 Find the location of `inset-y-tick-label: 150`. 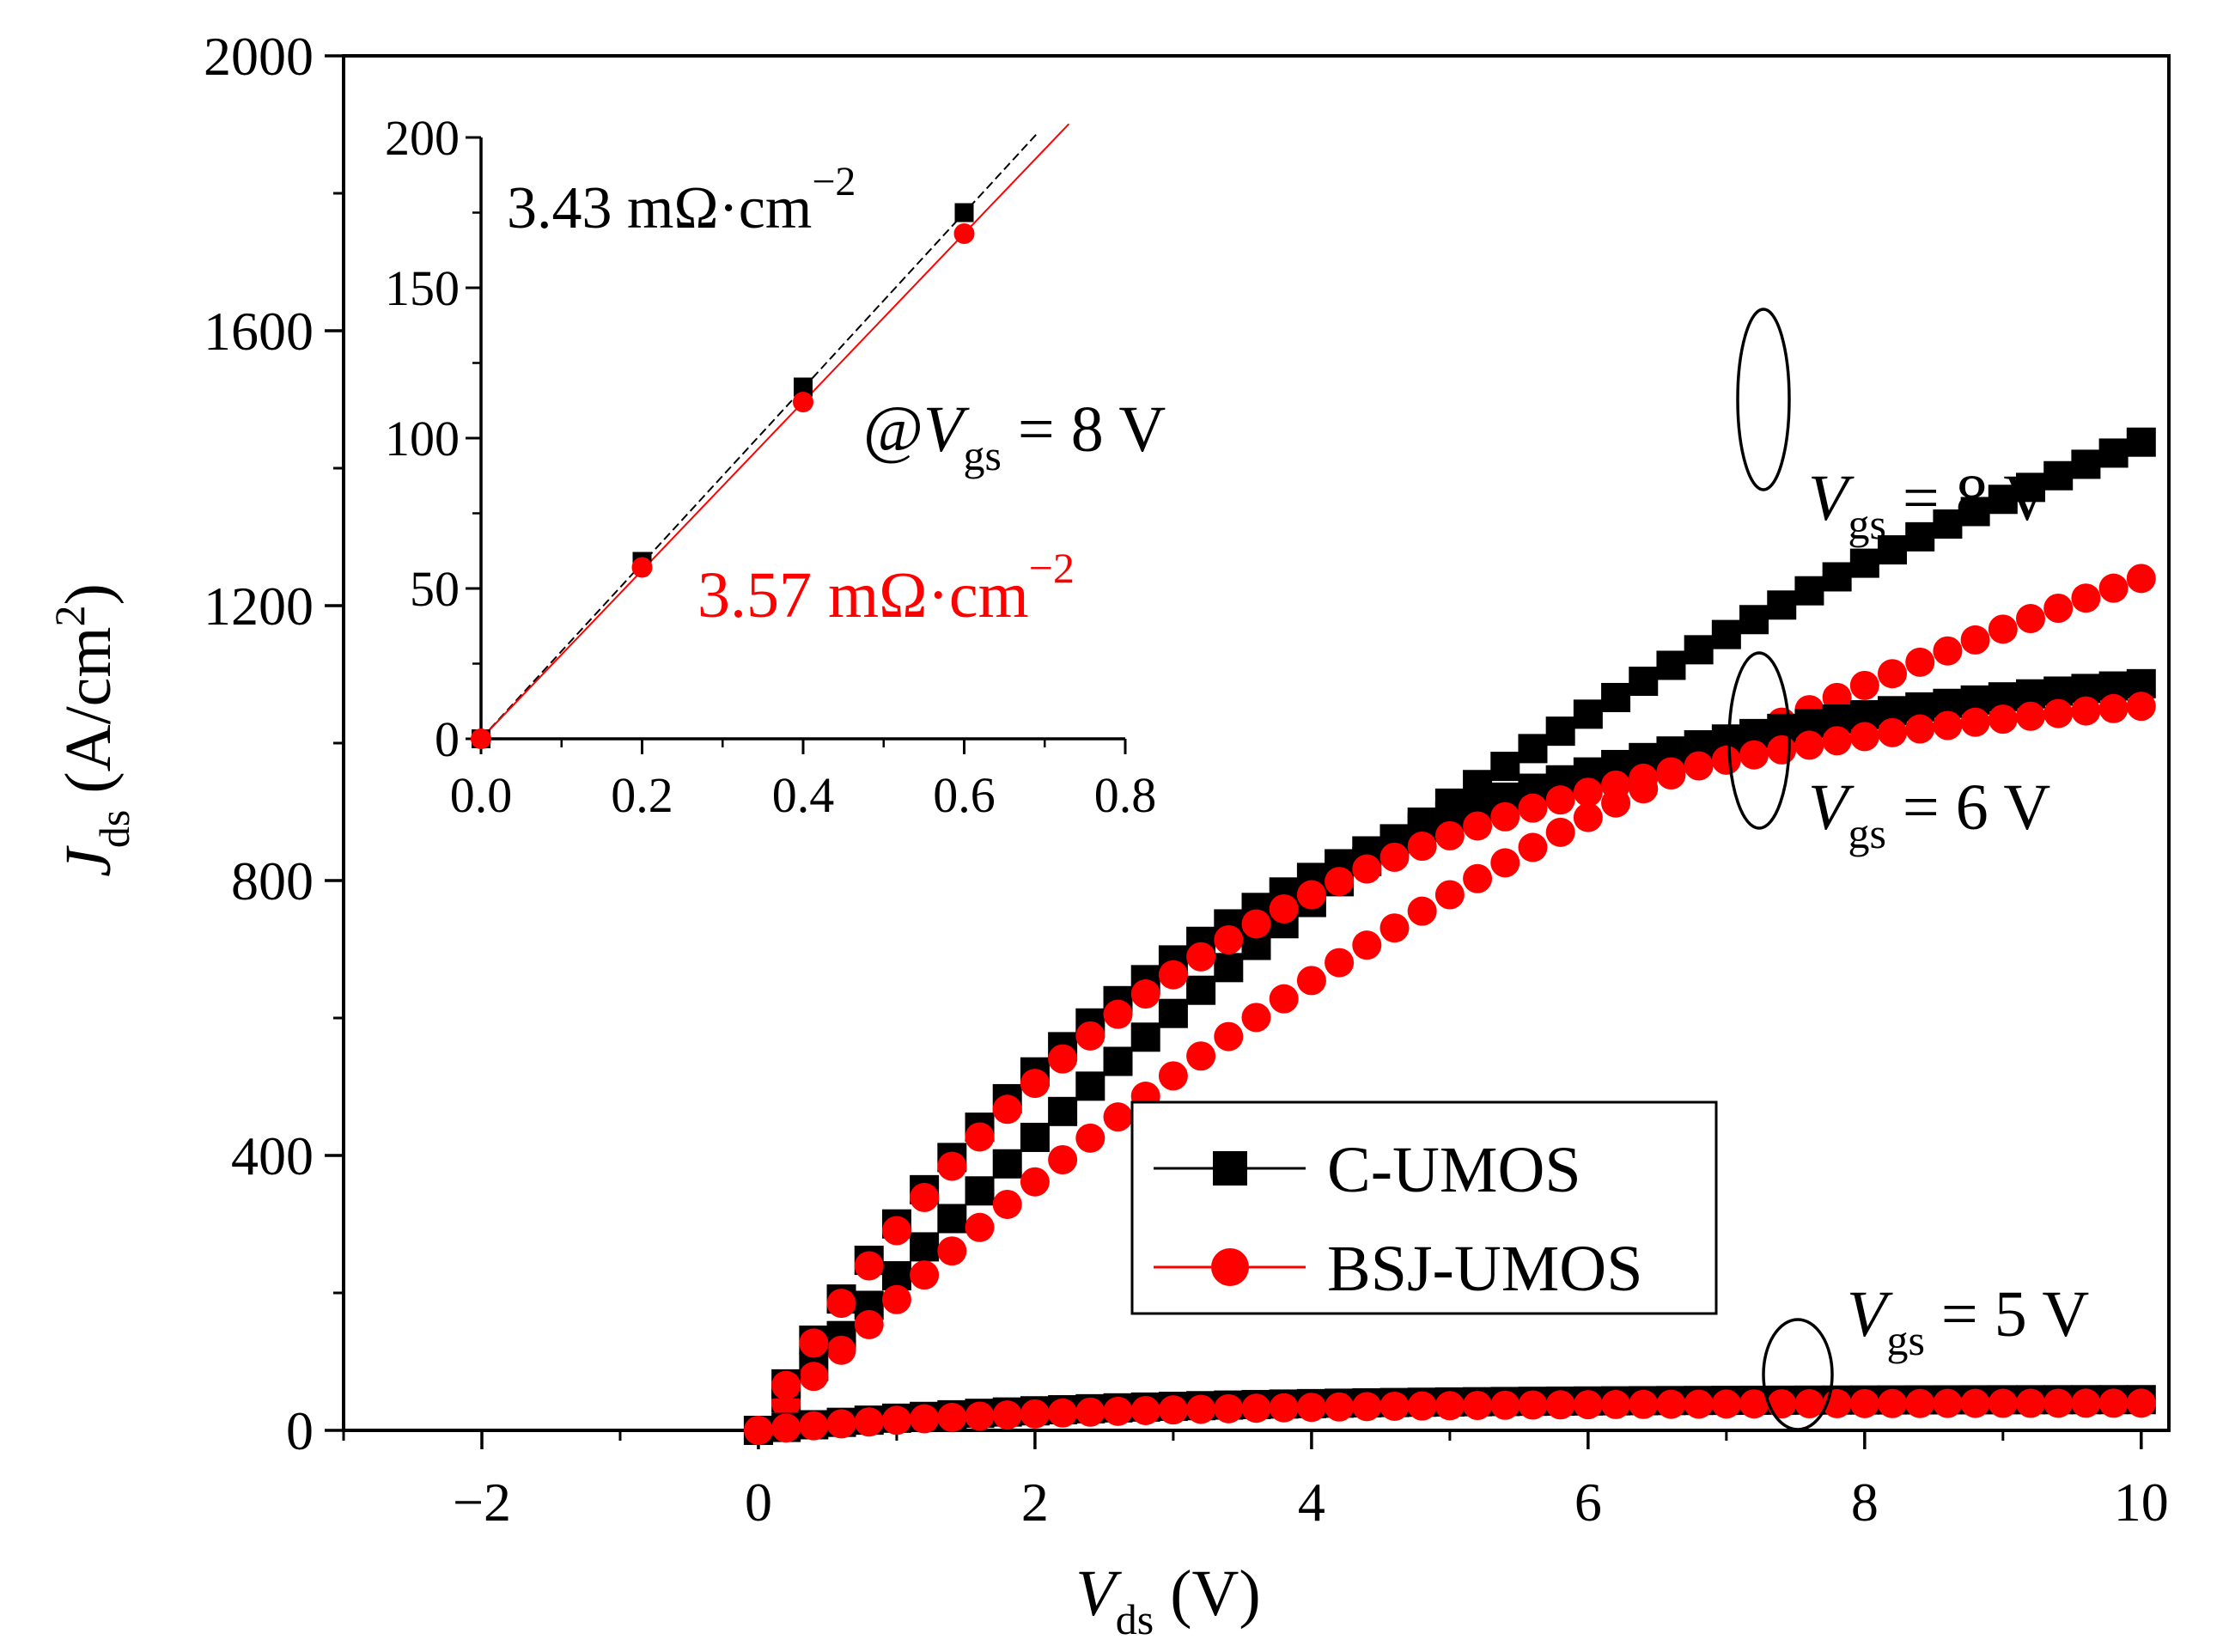

inset-y-tick-label: 150 is located at coordinates (423, 288).